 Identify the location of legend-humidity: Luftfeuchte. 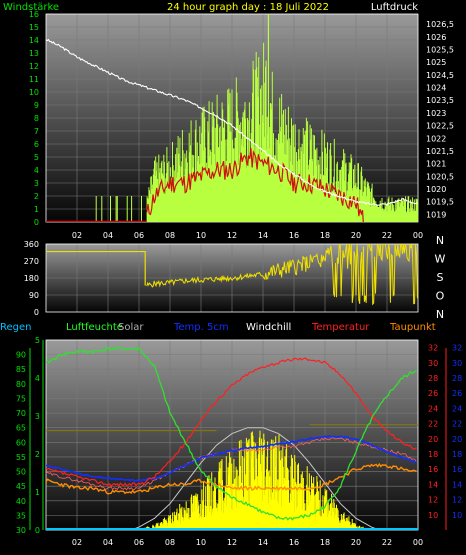
(94, 327).